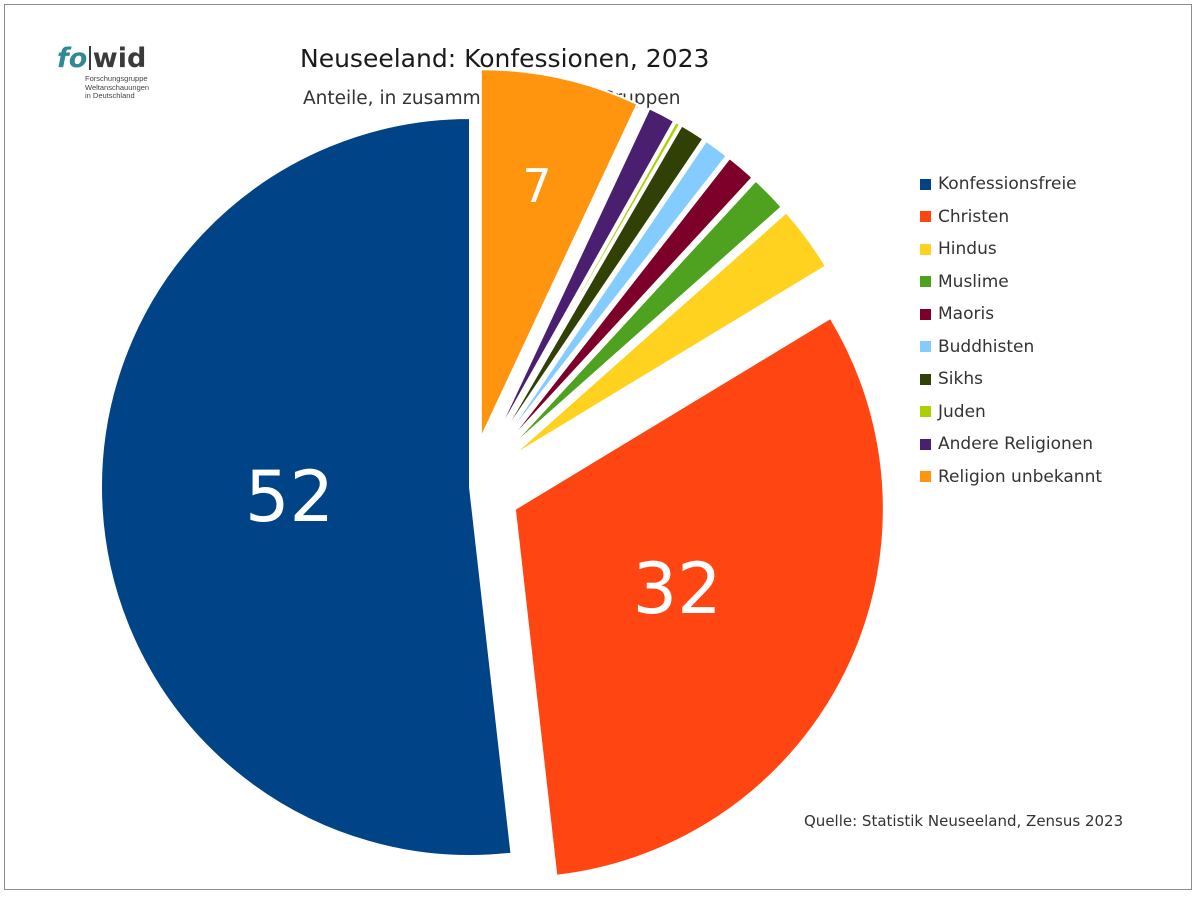  I want to click on pie-slice-sikhs, so click(600, 285).